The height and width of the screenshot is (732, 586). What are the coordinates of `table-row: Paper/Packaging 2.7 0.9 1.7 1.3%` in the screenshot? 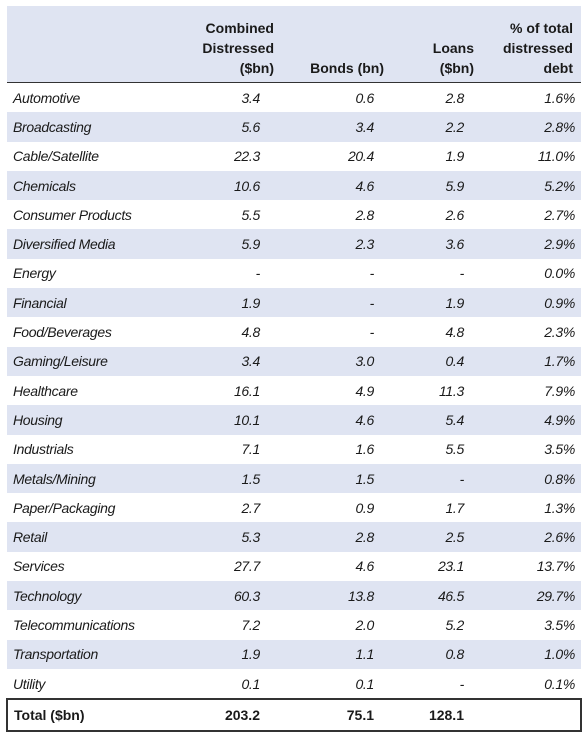 It's located at (294, 508).